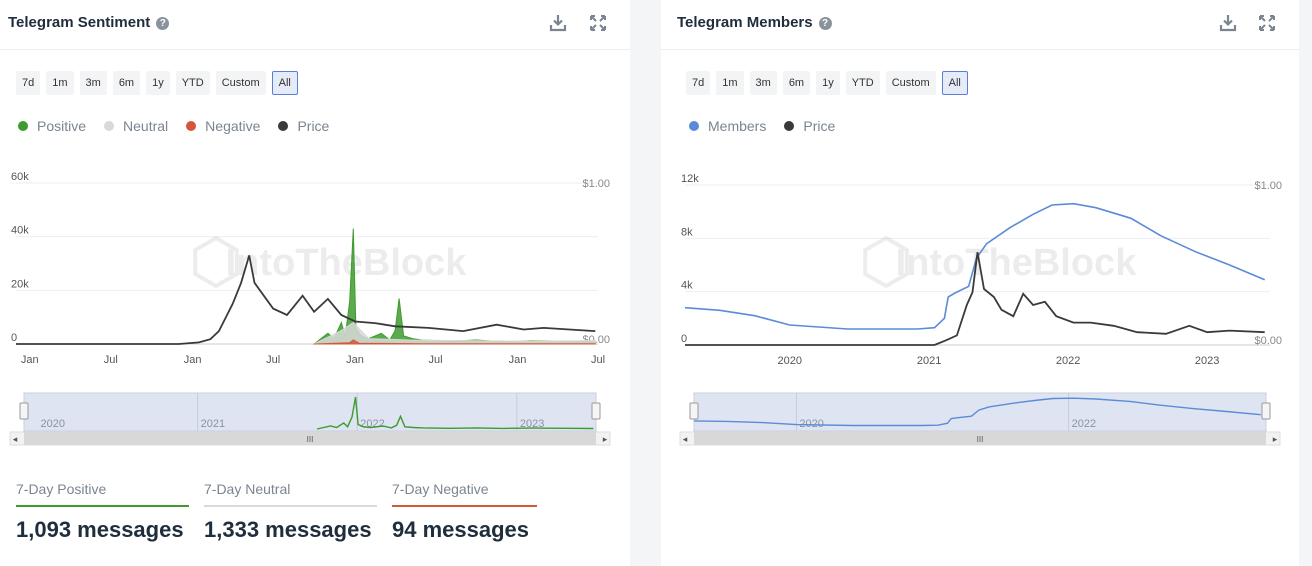  What do you see at coordinates (102, 494) in the screenshot?
I see `stat-label: 7-Day Positive` at bounding box center [102, 494].